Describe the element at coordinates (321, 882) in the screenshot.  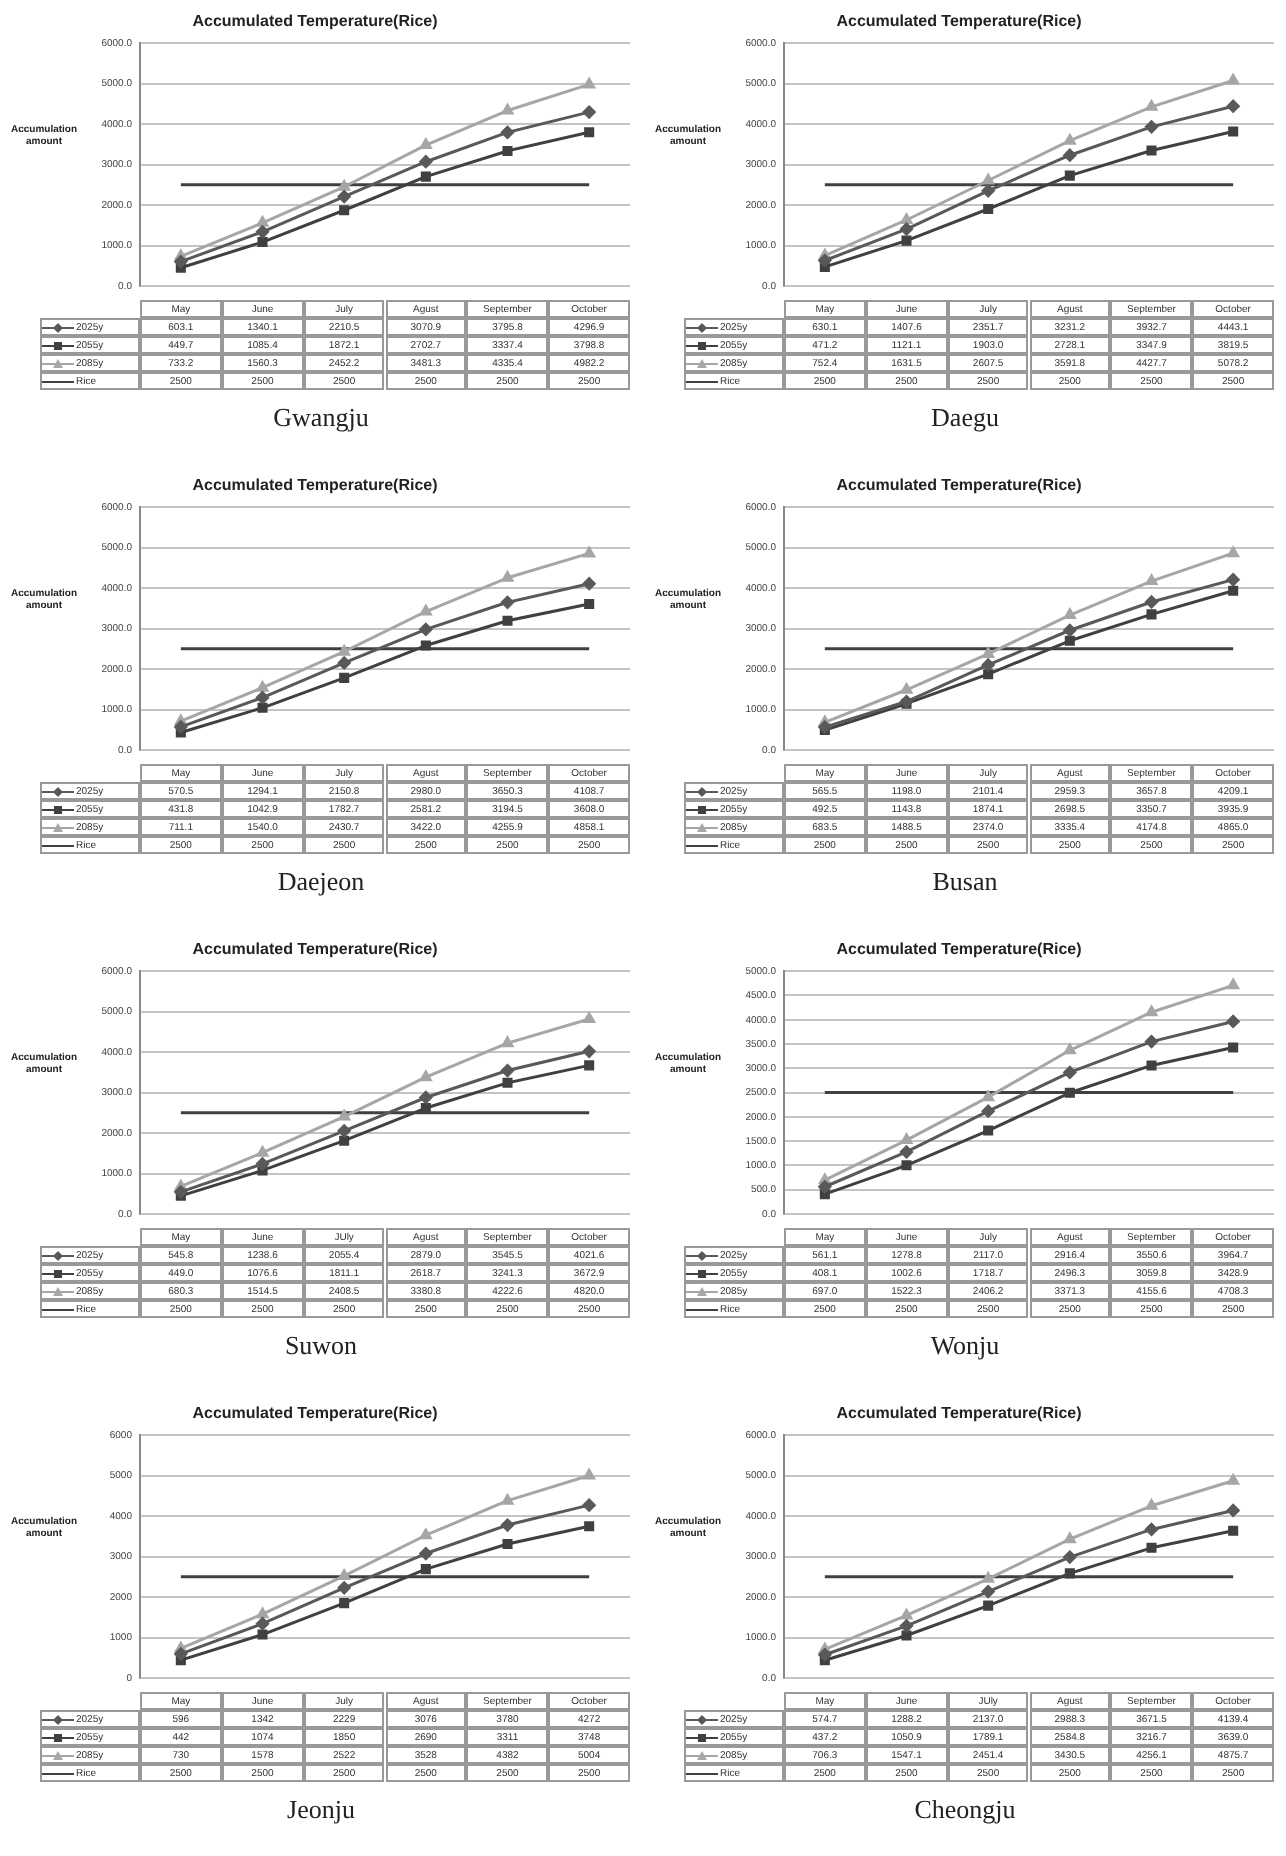
I see `text: Daejeon` at that location.